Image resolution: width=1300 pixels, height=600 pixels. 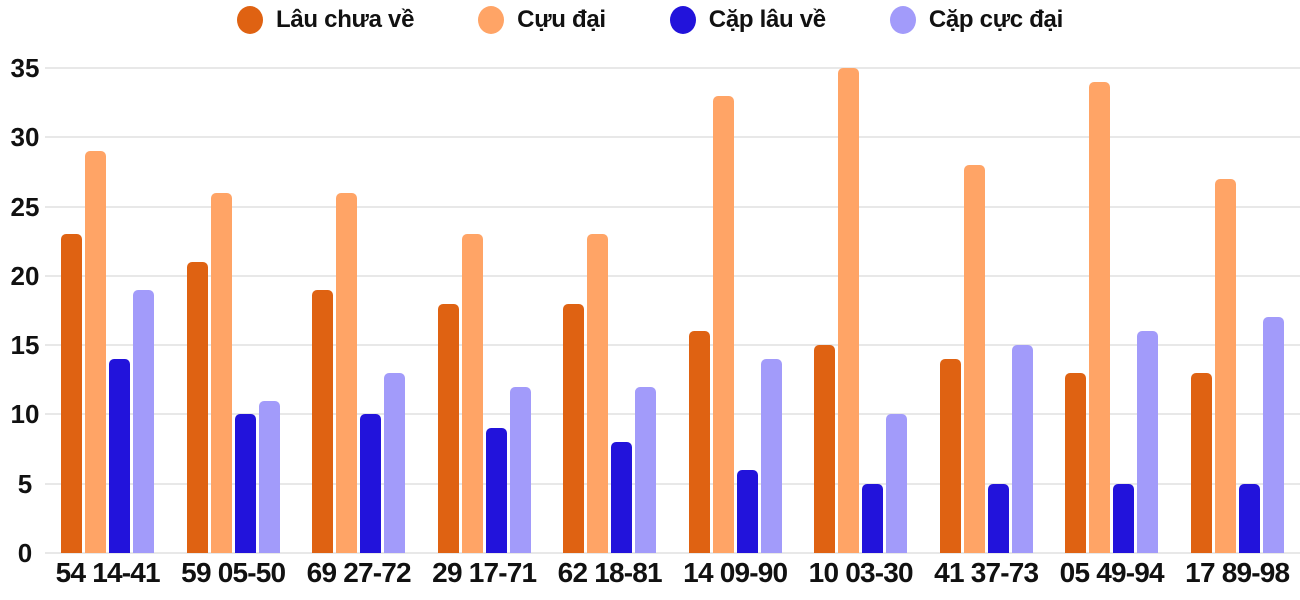 I want to click on legend-label: Cặp cực đại, so click(x=995, y=19).